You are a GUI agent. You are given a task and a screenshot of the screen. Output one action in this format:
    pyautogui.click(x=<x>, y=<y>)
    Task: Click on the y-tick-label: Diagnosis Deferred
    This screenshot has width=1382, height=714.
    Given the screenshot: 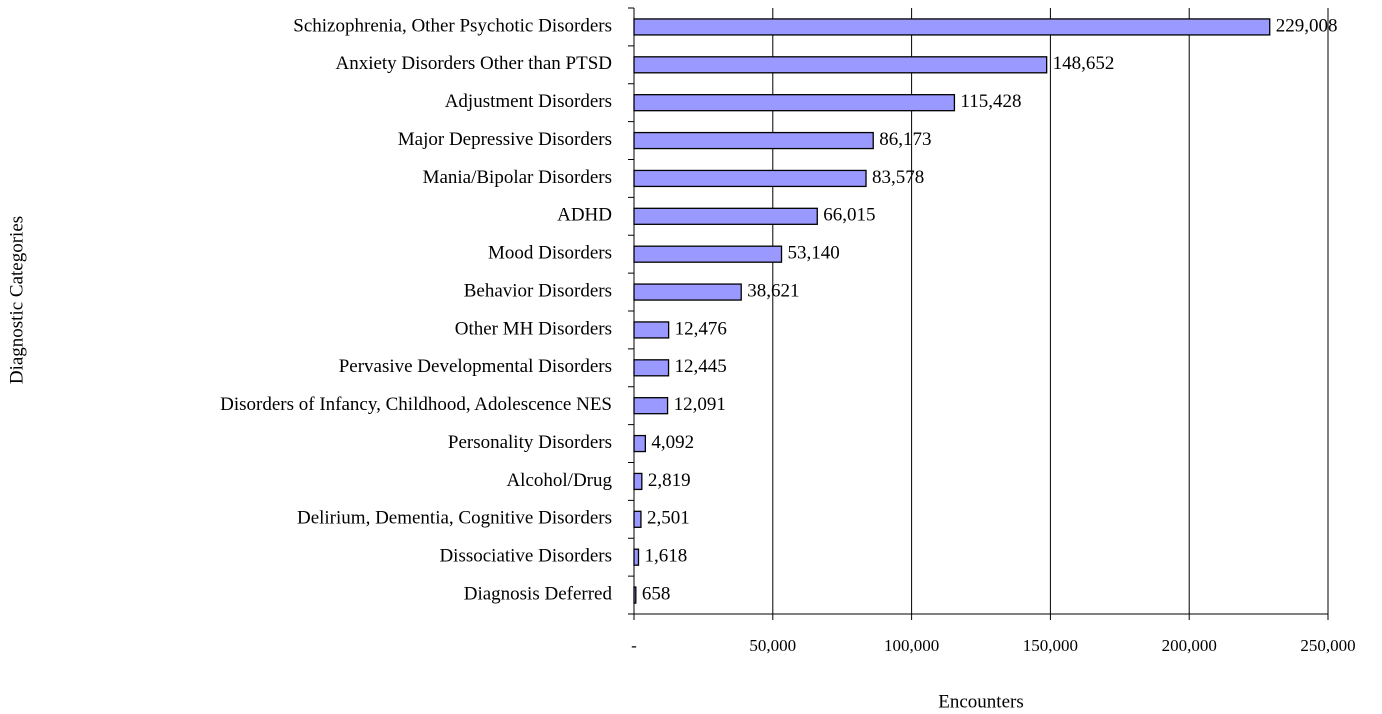 What is the action you would take?
    pyautogui.click(x=538, y=593)
    